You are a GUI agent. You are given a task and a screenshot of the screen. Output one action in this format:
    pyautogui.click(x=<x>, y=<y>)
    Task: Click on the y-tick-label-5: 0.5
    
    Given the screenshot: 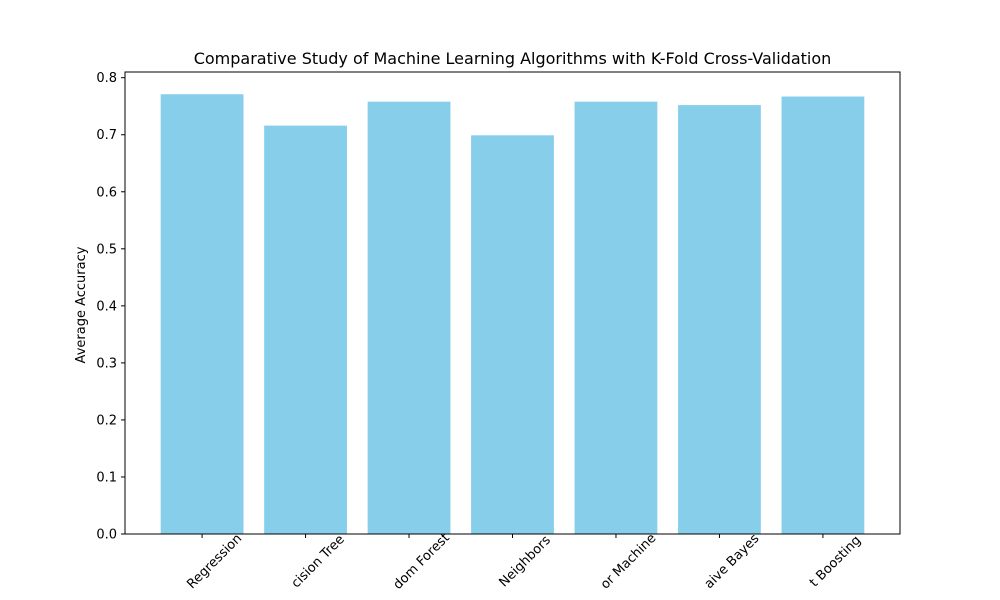 What is the action you would take?
    pyautogui.click(x=106, y=249)
    